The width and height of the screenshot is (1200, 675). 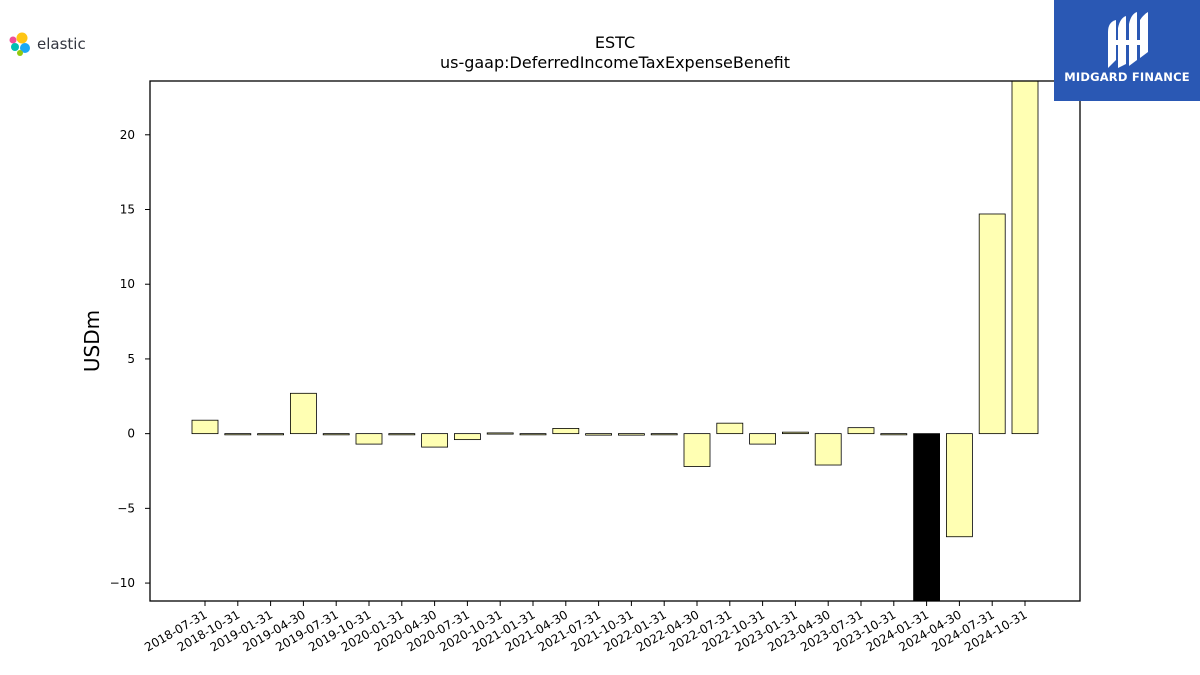 I want to click on elastic-logo-icon, so click(x=19, y=44).